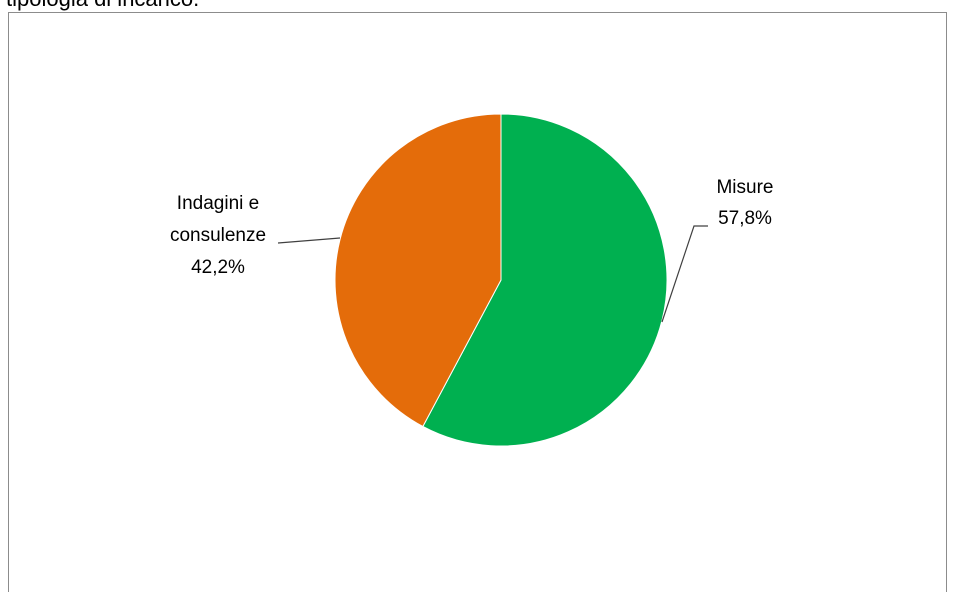 This screenshot has height=592, width=956. I want to click on data-label-misure-name: Misure, so click(744, 187).